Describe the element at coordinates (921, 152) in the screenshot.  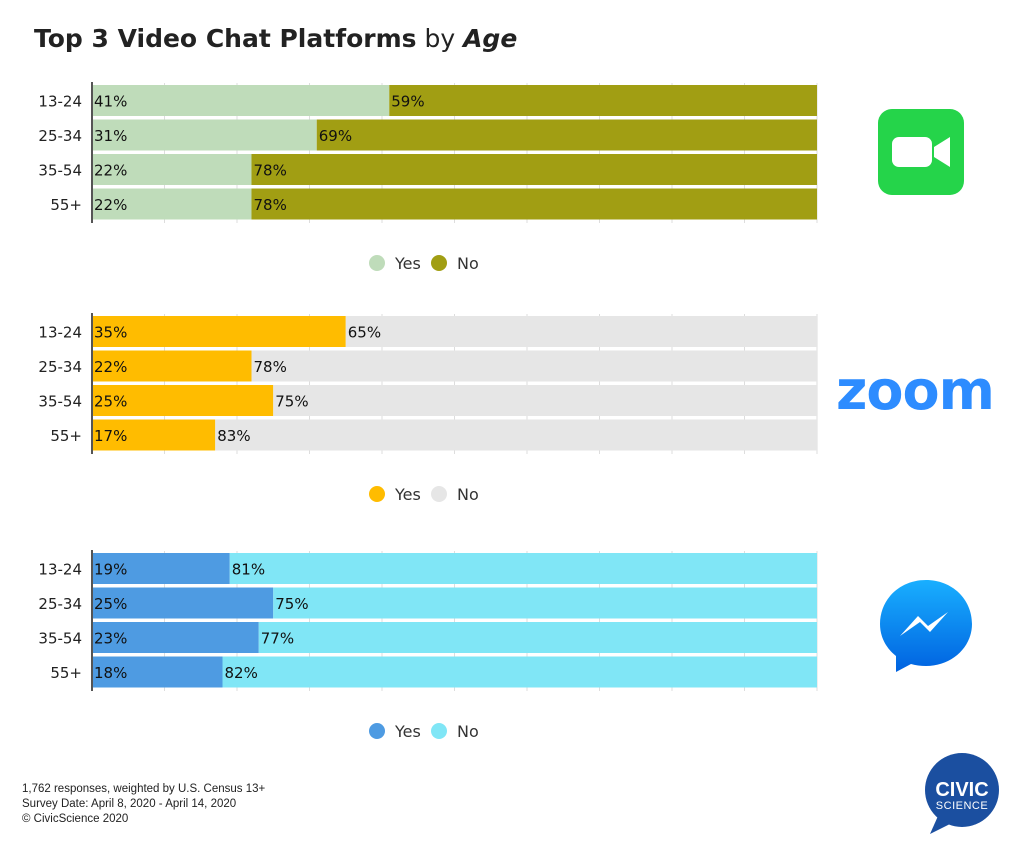
I see `facetime-icon` at that location.